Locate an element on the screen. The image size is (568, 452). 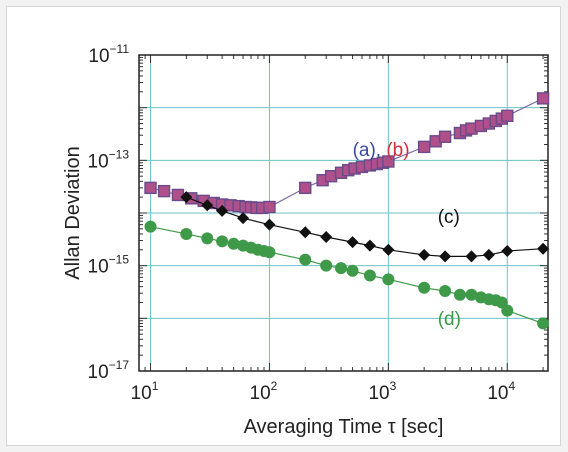
y-tick-label: 10−17 is located at coordinates (109, 370).